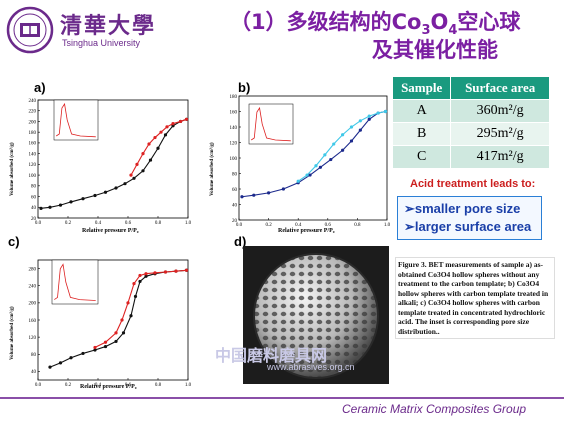 This screenshot has height=423, width=564. What do you see at coordinates (108, 26) in the screenshot?
I see `university-name-cn: 清華大學` at bounding box center [108, 26].